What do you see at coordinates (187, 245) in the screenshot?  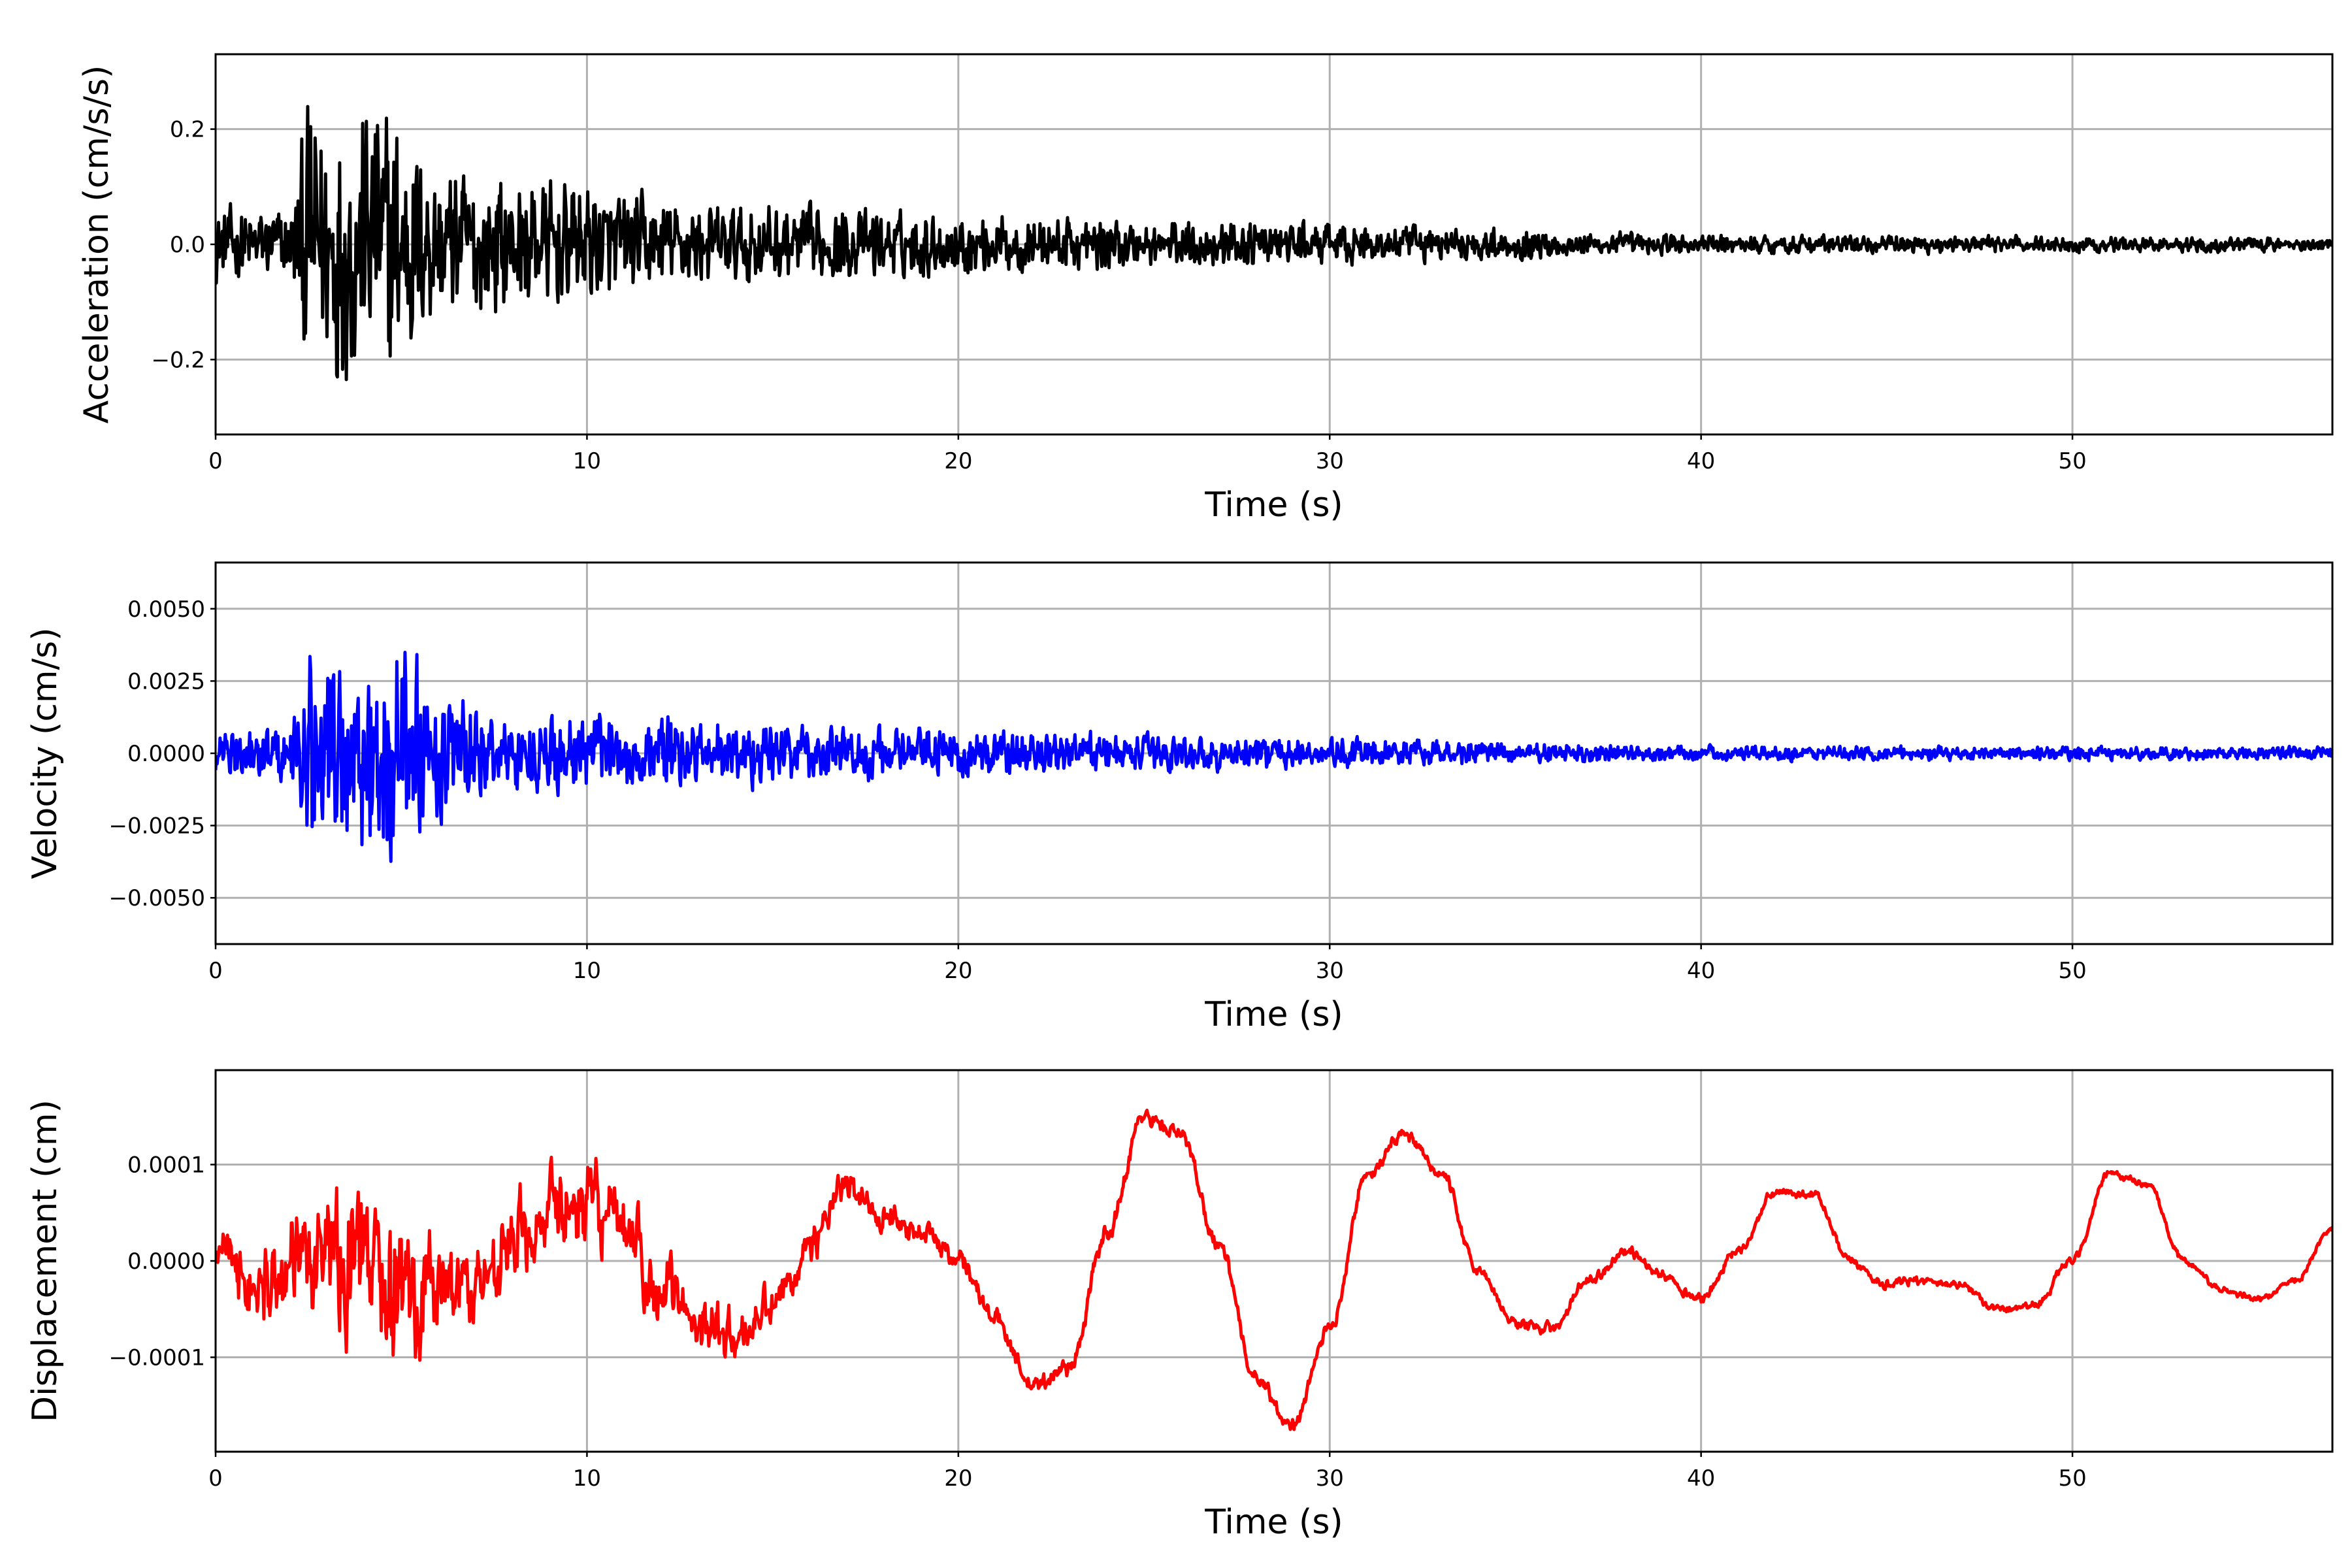 I see `y-tick-label: 0.0` at bounding box center [187, 245].